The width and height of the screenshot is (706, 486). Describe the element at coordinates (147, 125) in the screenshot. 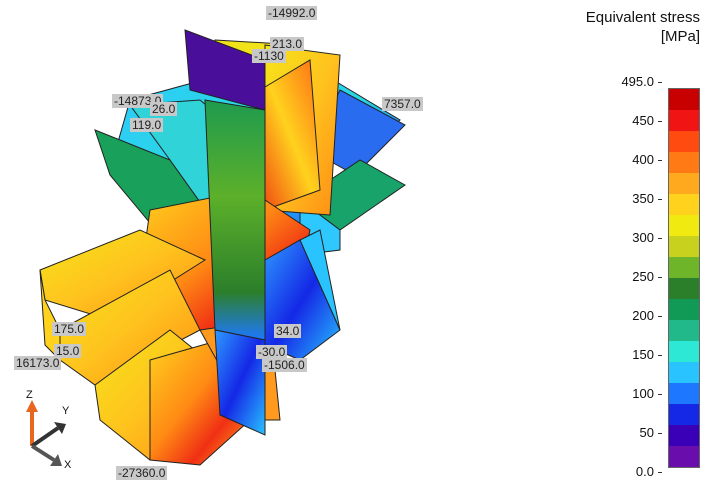

I see `annotation-label: 119.0` at that location.